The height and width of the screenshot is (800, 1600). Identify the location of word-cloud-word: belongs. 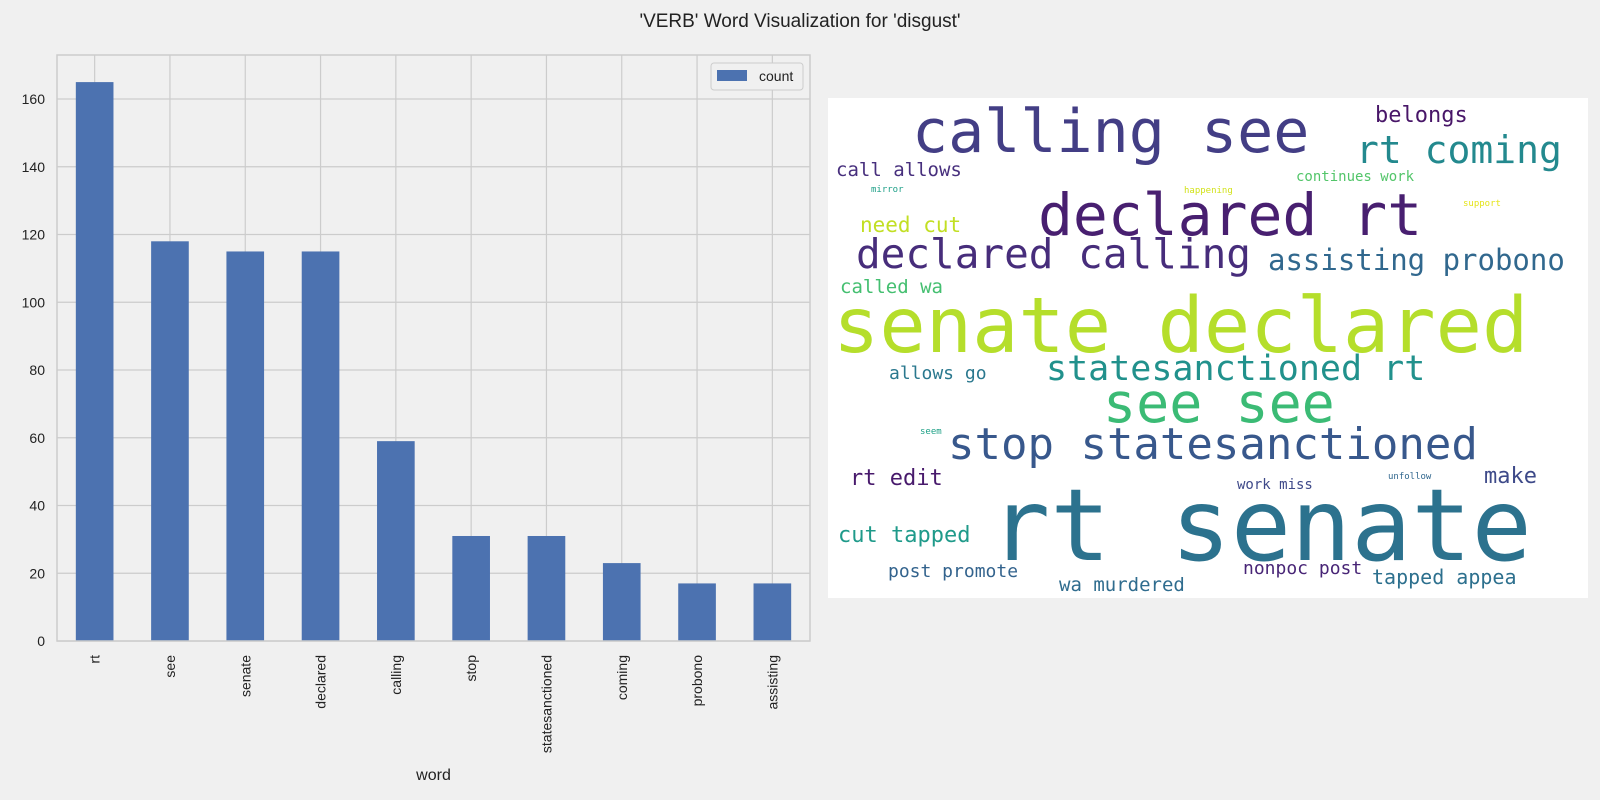
(1421, 115).